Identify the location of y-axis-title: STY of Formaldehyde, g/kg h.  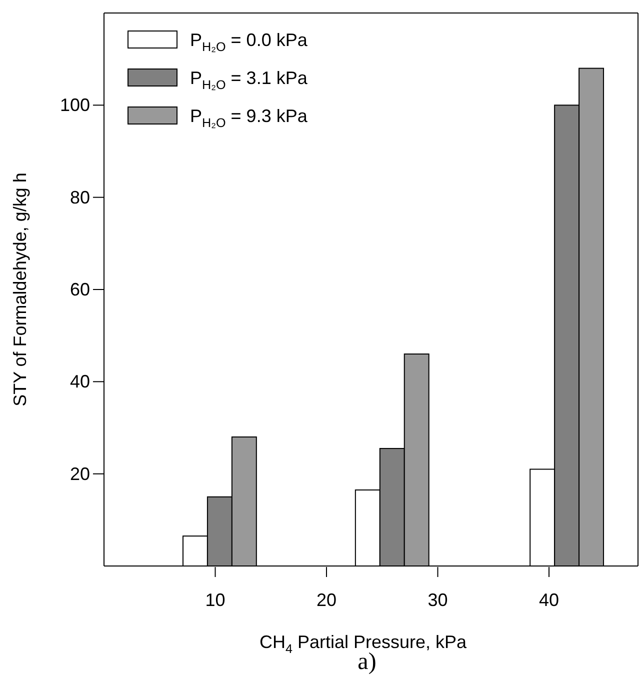
(20, 289).